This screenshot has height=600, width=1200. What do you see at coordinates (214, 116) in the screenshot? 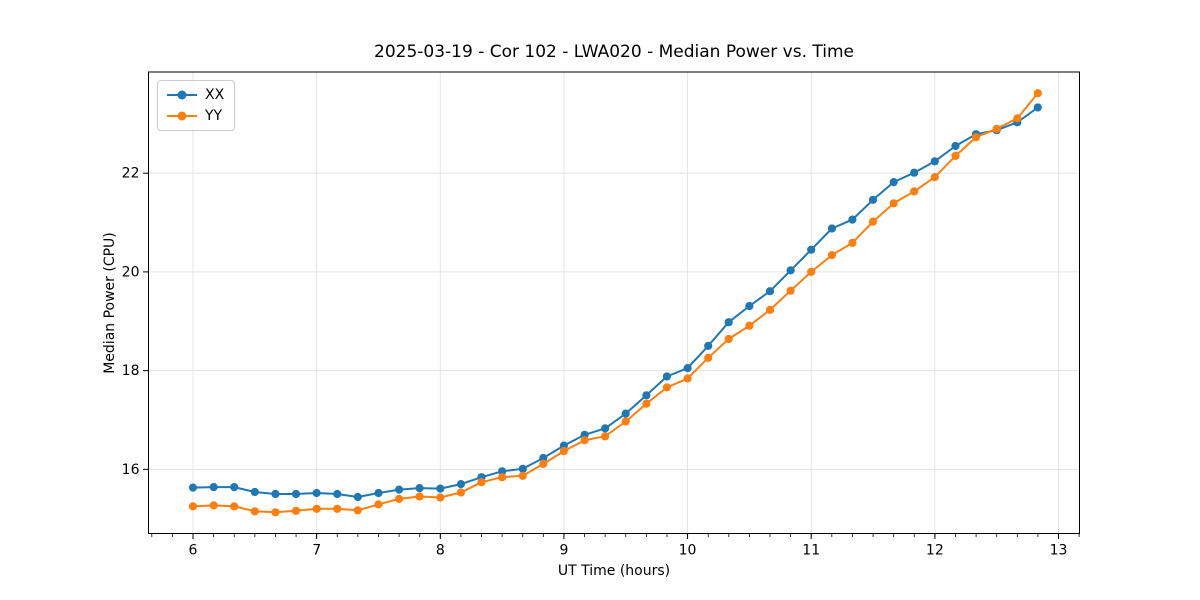
I see `legend-label-yy: YY` at bounding box center [214, 116].